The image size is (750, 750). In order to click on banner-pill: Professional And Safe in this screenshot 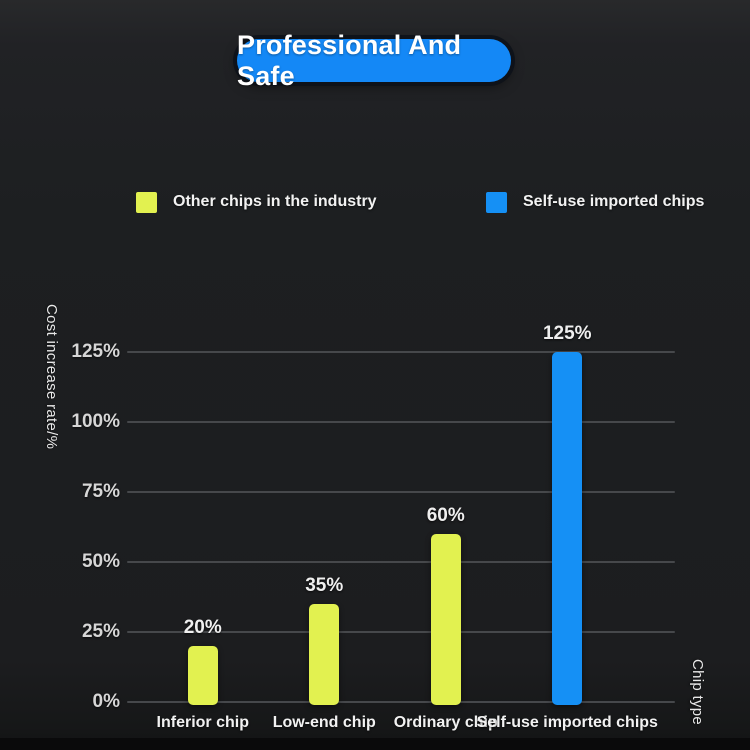, I will do `click(374, 60)`.